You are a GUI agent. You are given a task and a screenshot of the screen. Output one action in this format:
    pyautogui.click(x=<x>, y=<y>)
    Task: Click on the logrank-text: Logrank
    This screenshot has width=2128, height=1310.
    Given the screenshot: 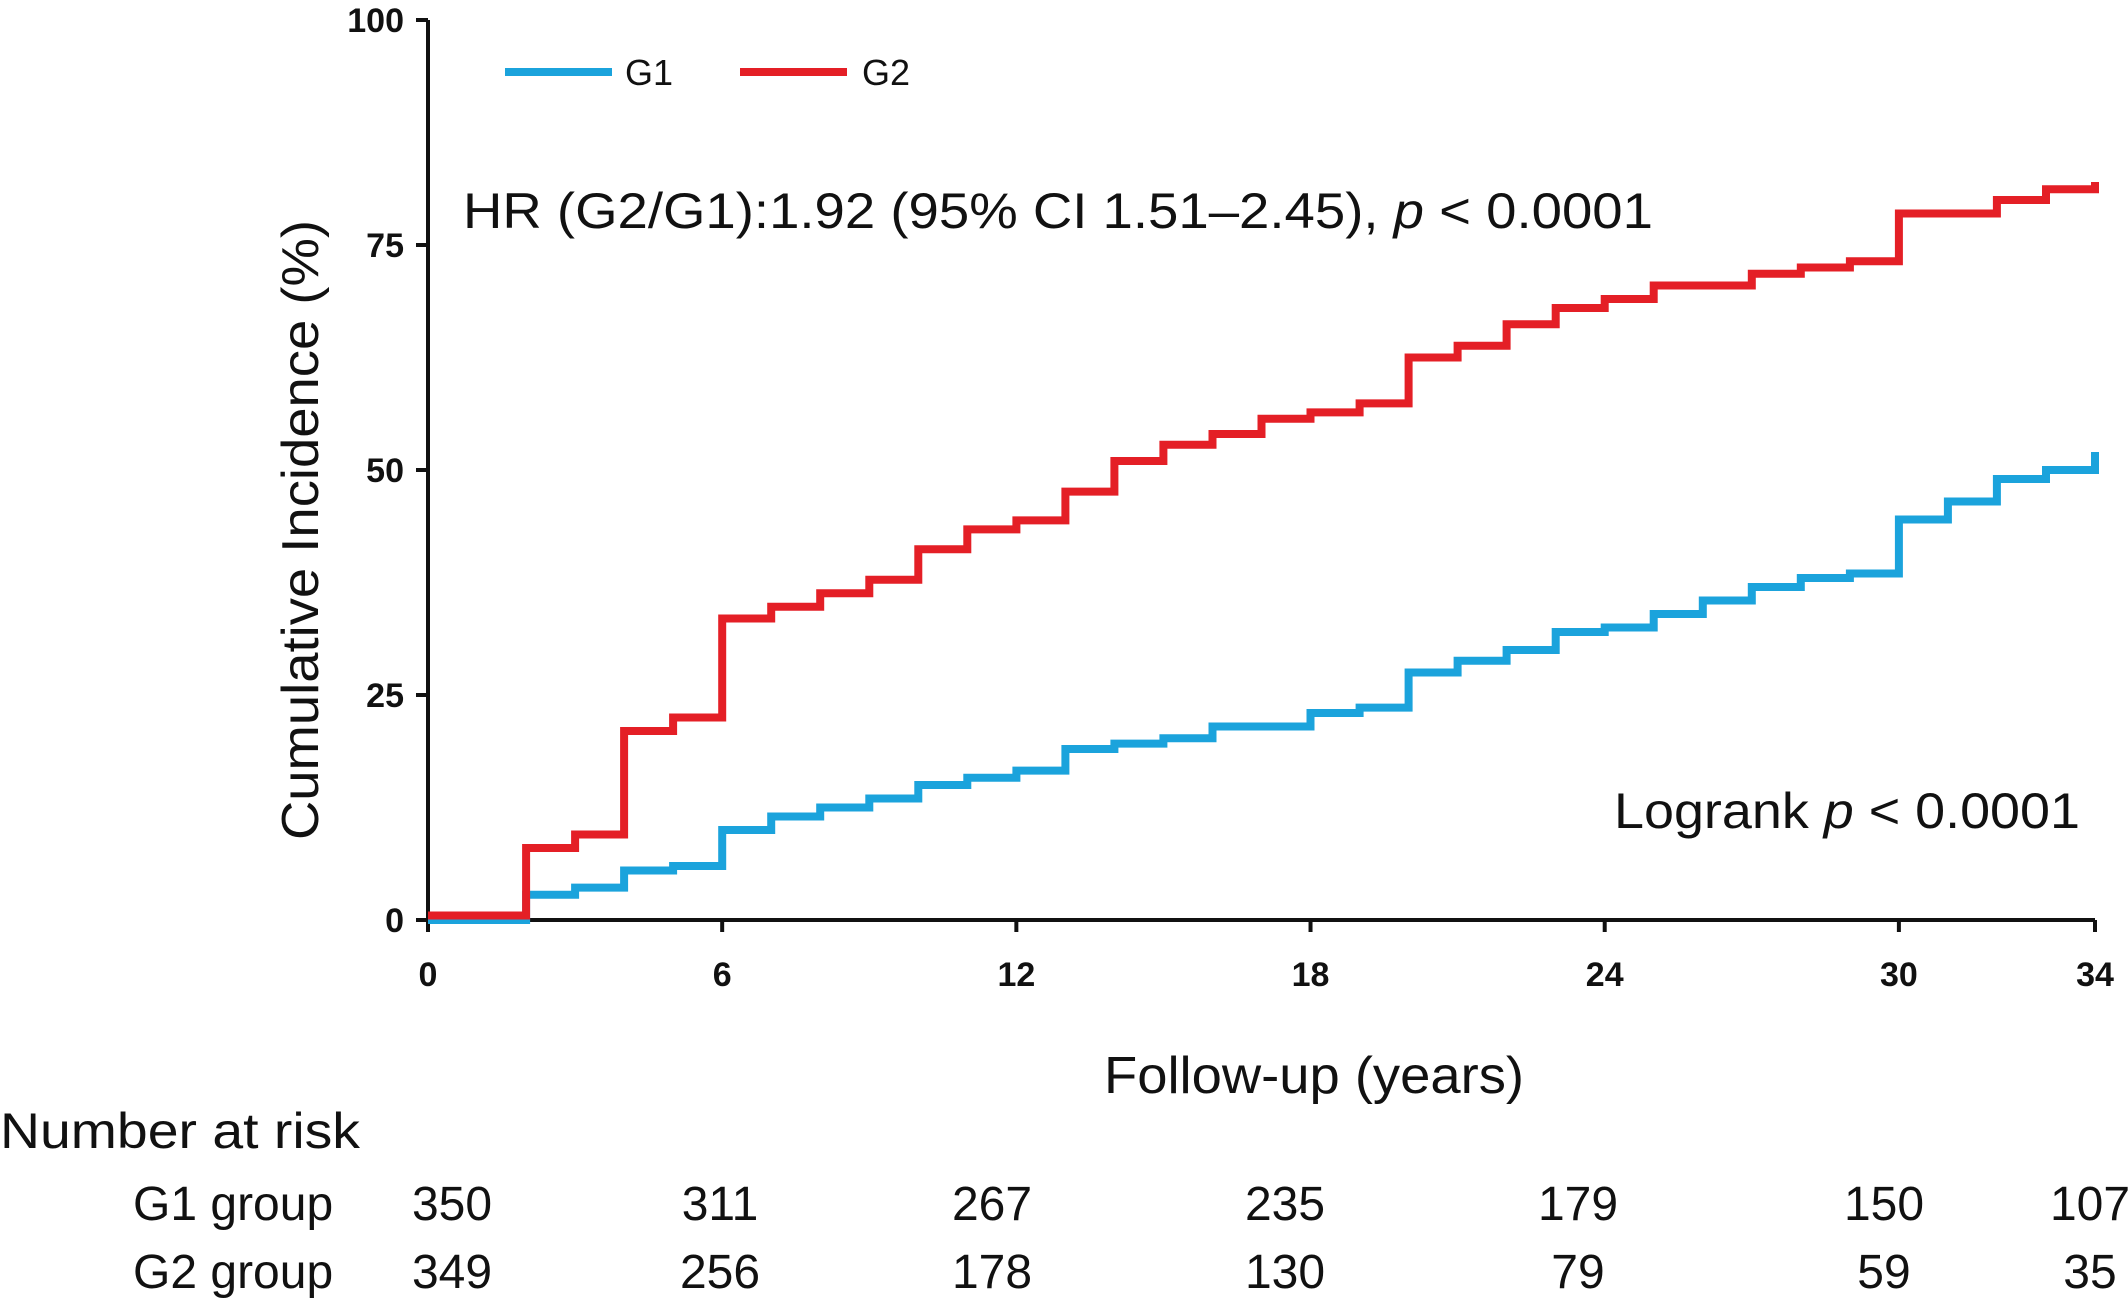 What is the action you would take?
    pyautogui.click(x=1719, y=811)
    